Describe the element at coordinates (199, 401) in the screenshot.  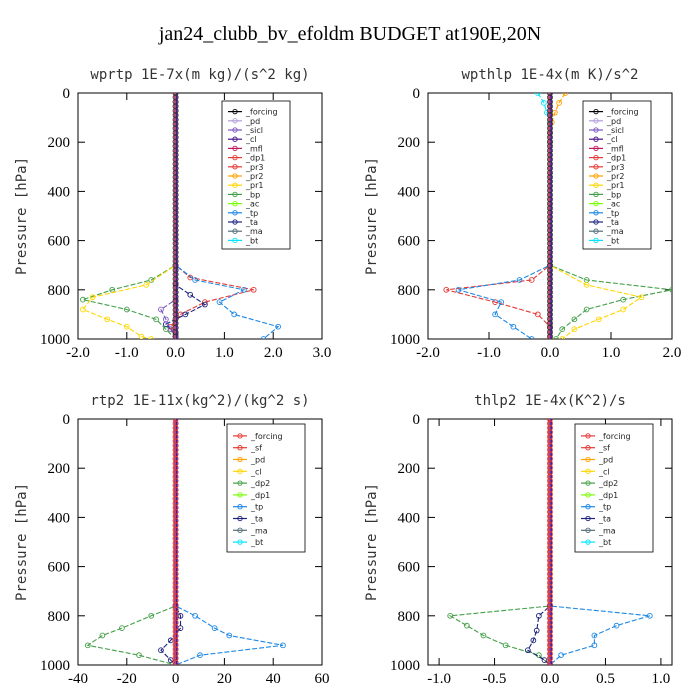
I see `panel-title: rtp2 1E-11x(kg^2)/(kg^2 s)` at that location.